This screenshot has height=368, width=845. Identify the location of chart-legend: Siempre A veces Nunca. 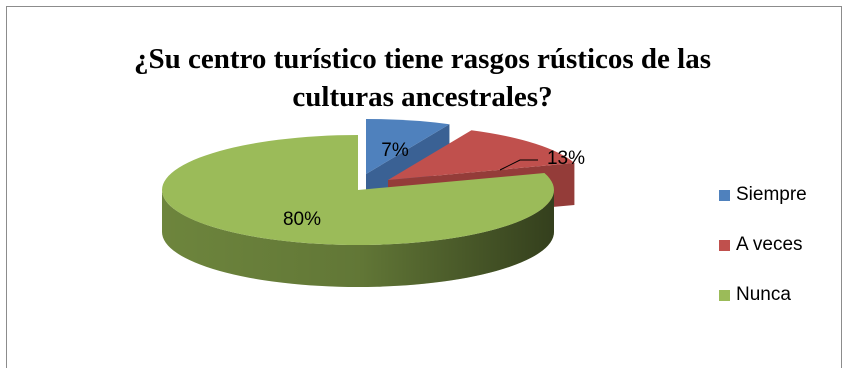
(763, 256).